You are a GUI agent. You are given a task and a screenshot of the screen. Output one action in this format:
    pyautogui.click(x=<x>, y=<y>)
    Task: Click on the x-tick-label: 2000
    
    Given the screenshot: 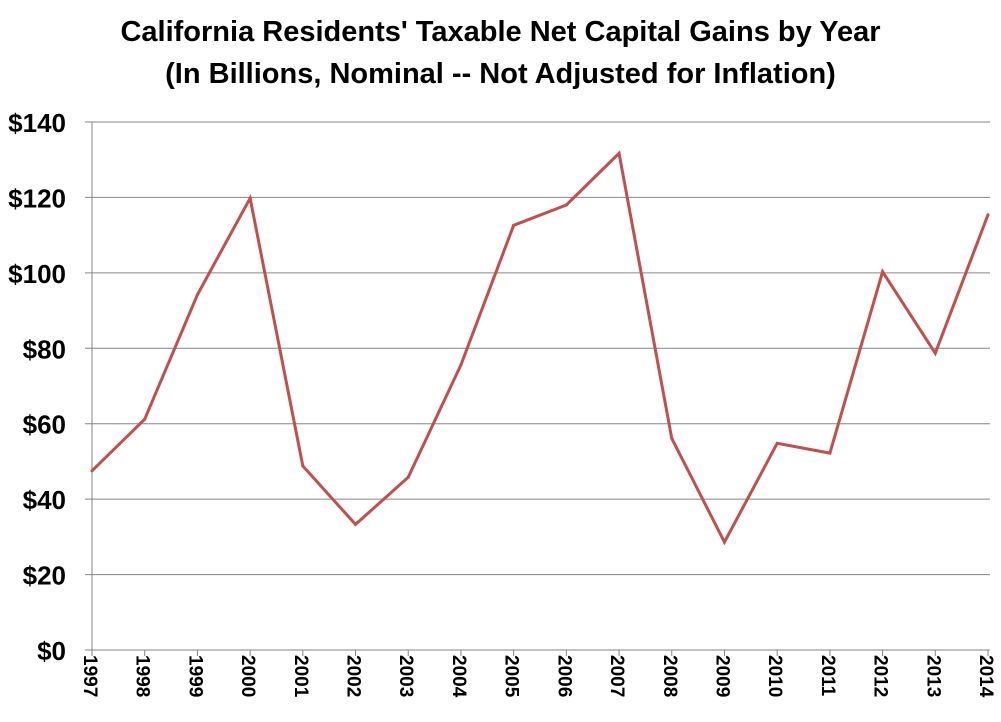 What is the action you would take?
    pyautogui.click(x=247, y=676)
    